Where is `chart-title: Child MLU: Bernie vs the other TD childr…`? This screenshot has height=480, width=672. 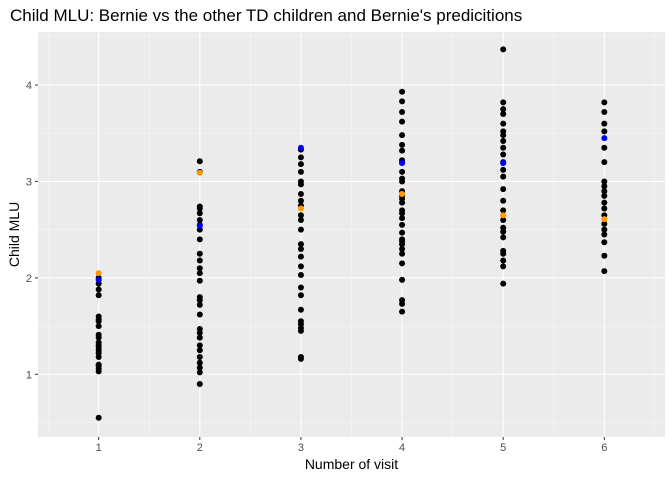 chart-title: Child MLU: Bernie vs the other TD childr… is located at coordinates (266, 15).